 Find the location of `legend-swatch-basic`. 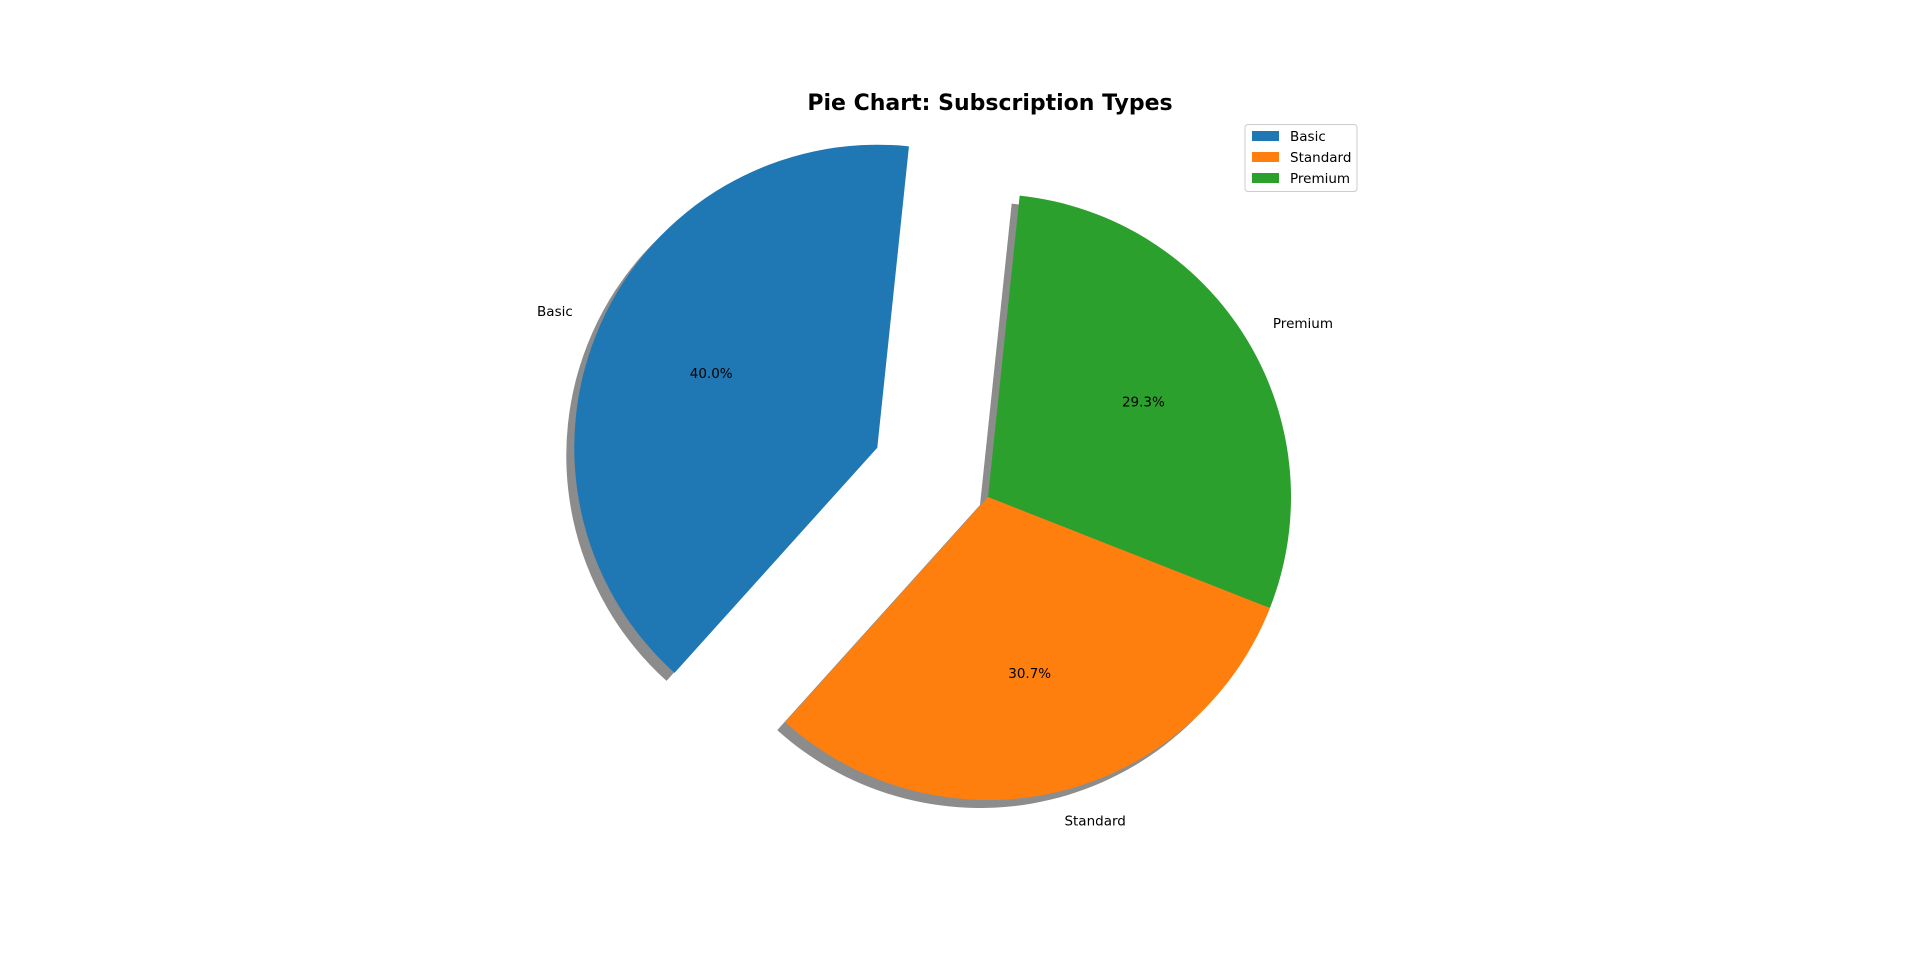

legend-swatch-basic is located at coordinates (1265, 136).